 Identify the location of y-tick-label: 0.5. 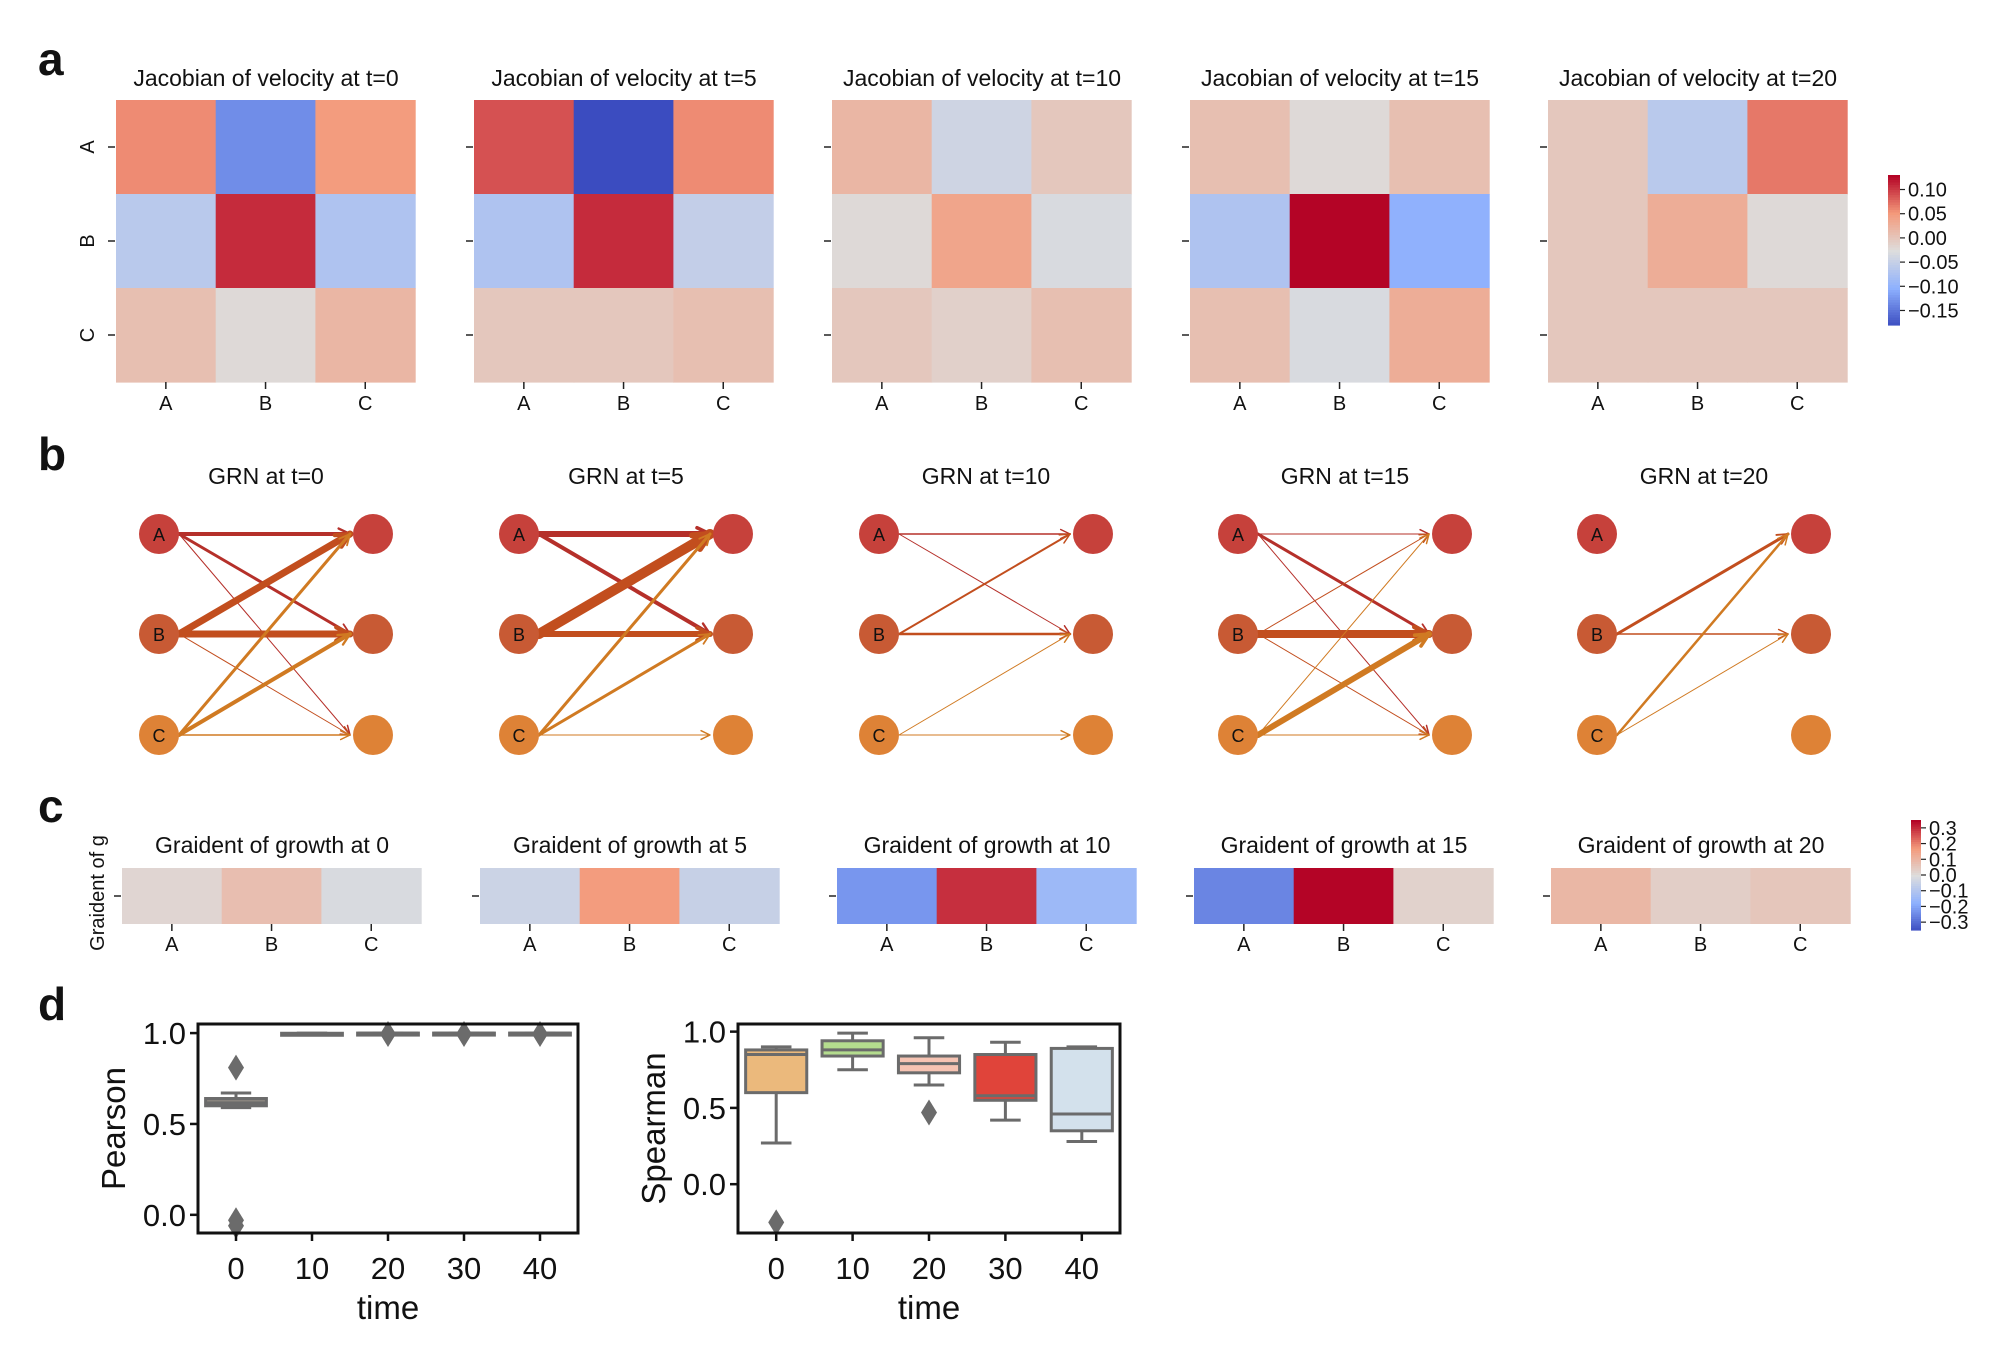
(164, 1124).